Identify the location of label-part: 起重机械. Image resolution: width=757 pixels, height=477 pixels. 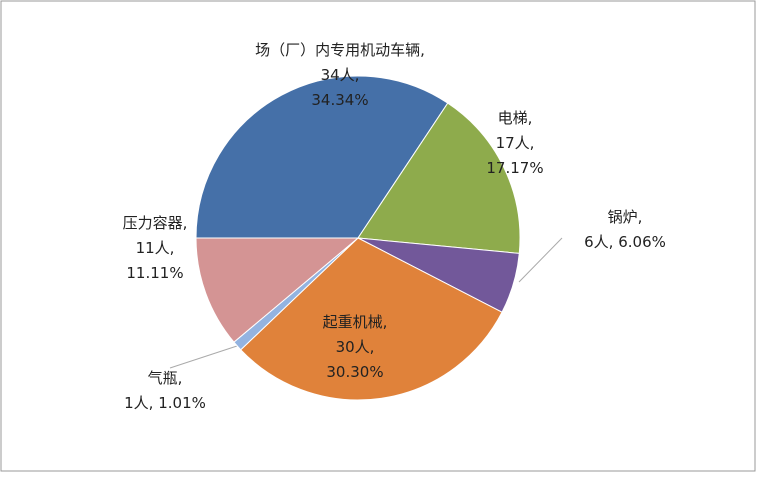
(353, 322).